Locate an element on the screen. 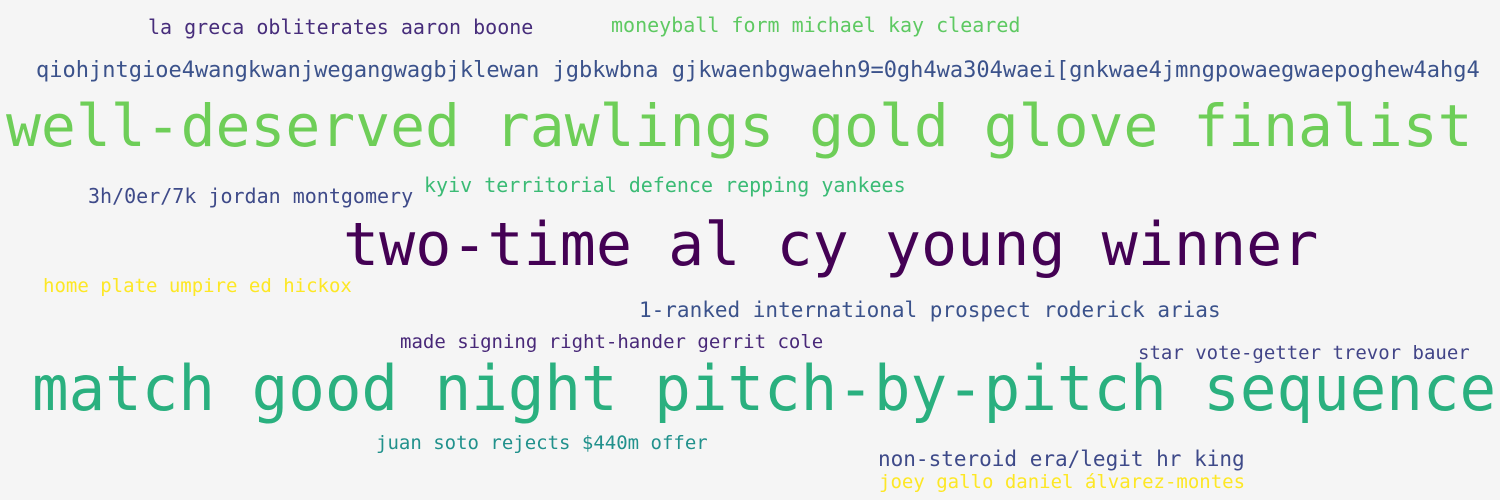 The image size is (1500, 500). word-cloud-phrase: two-time al cy young winner is located at coordinates (831, 245).